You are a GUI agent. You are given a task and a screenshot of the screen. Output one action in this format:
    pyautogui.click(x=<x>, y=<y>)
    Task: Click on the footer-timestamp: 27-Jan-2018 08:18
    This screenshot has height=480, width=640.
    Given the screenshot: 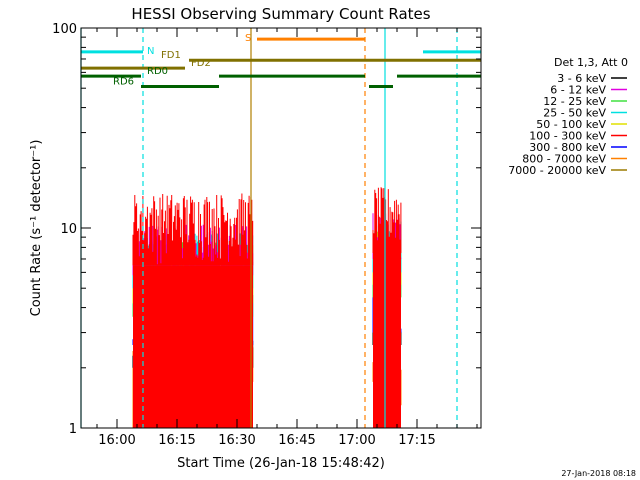 What is the action you would take?
    pyautogui.click(x=598, y=473)
    